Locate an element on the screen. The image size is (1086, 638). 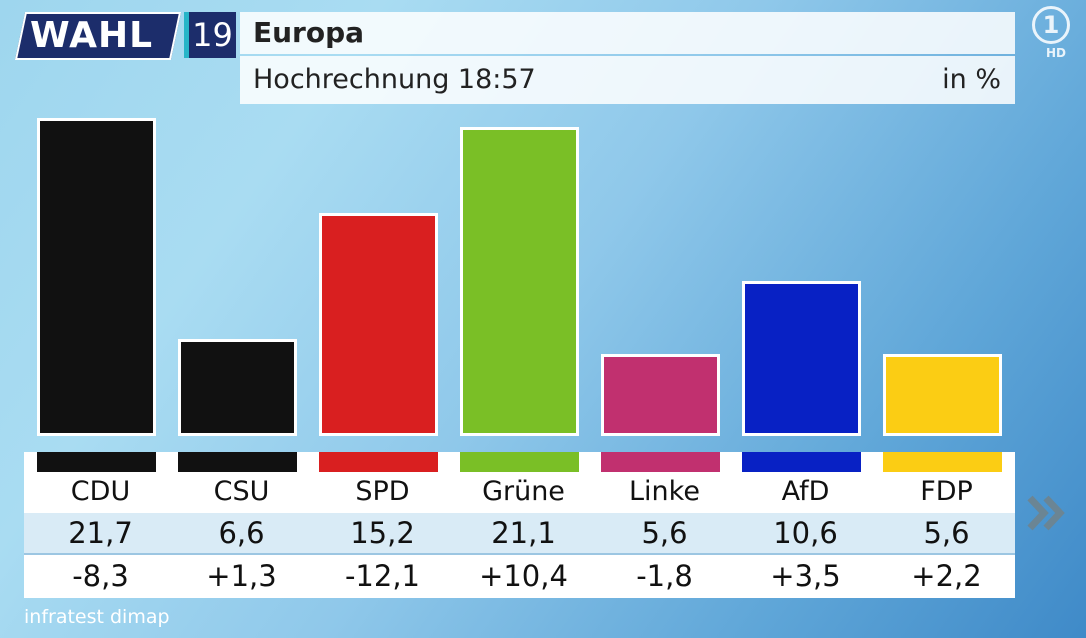
party-label: Grüne is located at coordinates (523, 491).